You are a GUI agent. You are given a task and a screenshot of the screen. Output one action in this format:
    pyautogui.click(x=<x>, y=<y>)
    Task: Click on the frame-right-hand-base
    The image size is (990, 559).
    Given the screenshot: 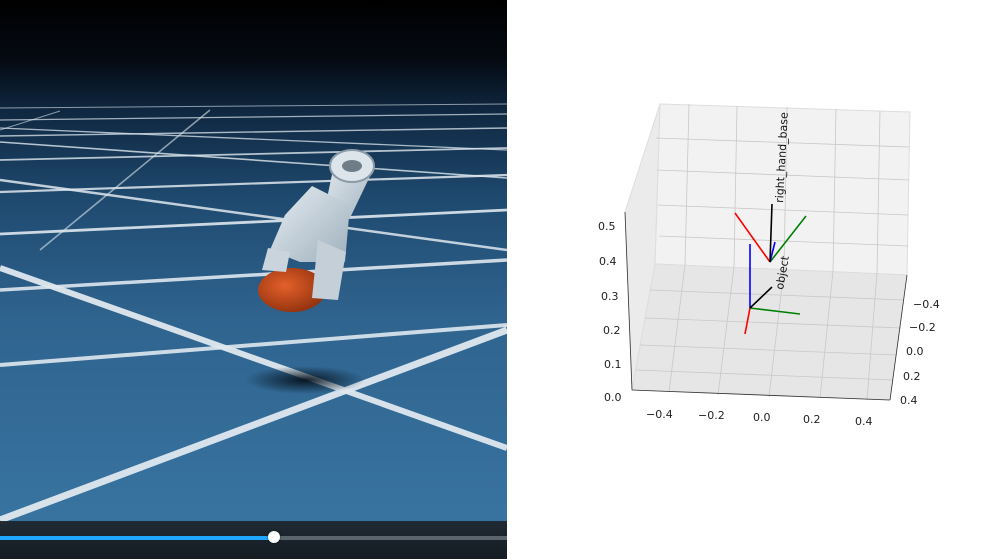 What is the action you would take?
    pyautogui.click(x=770, y=233)
    